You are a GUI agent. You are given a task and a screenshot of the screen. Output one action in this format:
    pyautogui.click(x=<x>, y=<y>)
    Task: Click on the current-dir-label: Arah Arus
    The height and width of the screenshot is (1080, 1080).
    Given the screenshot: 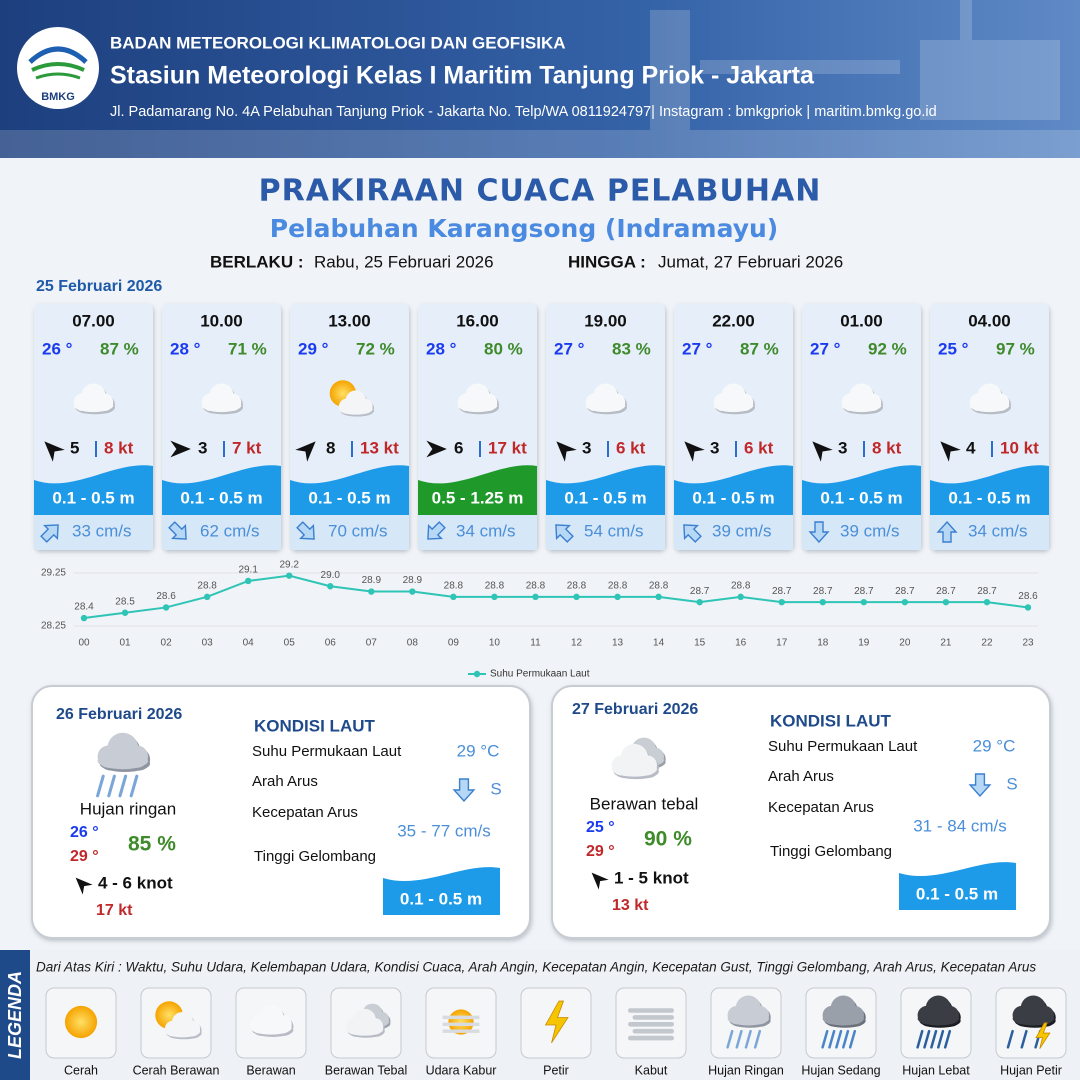 What is the action you would take?
    pyautogui.click(x=801, y=776)
    